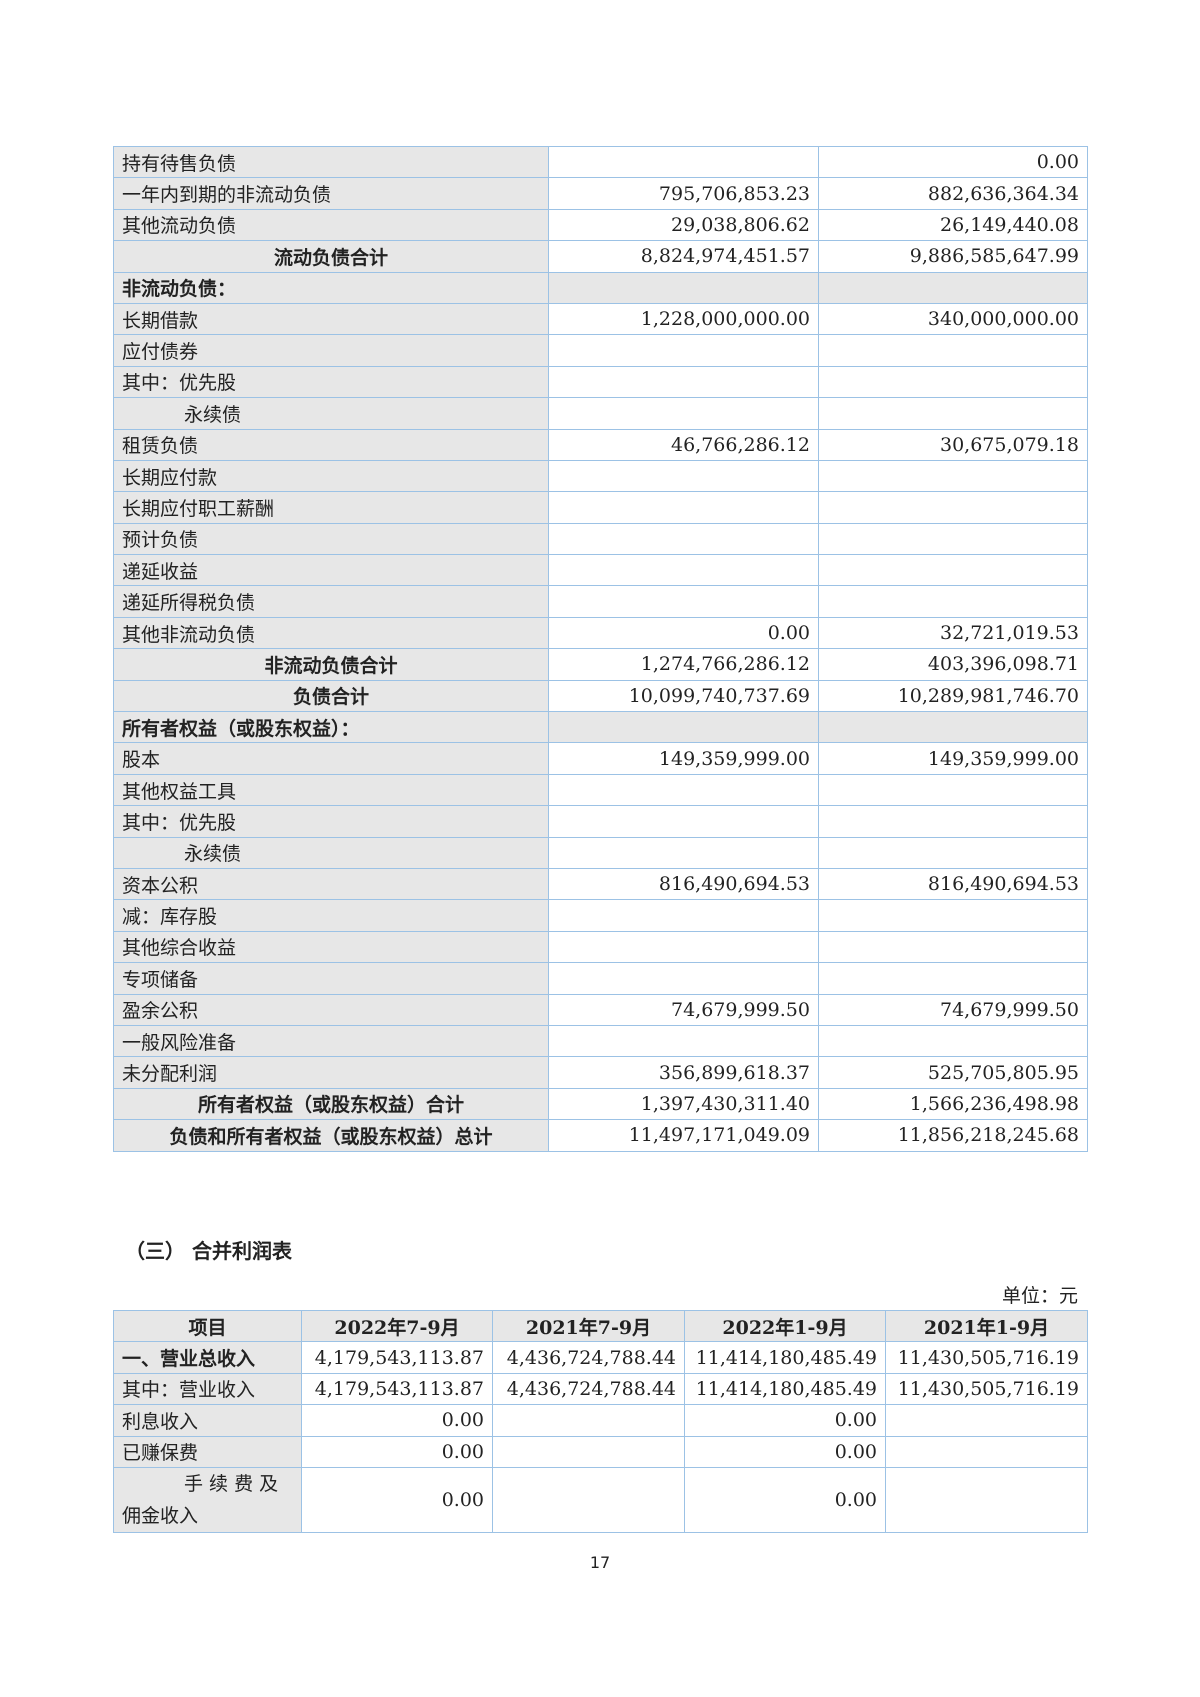 The height and width of the screenshot is (1697, 1200). What do you see at coordinates (953, 256) in the screenshot?
I see `prior-period-value: 9,886,585,647.99` at bounding box center [953, 256].